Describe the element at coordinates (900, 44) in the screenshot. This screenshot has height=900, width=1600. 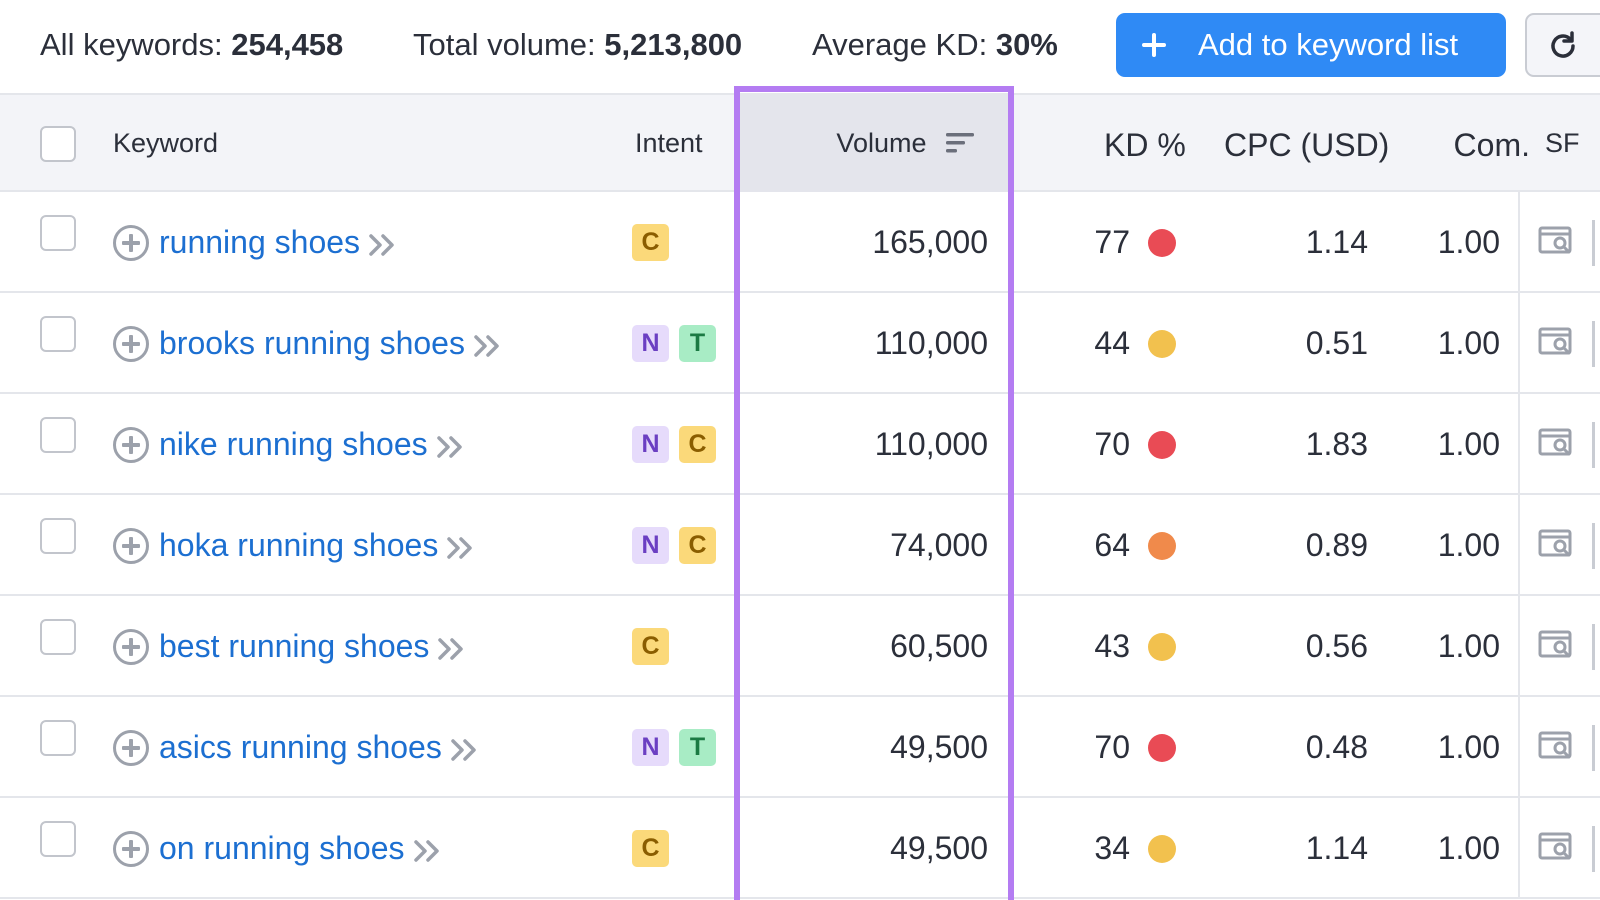
I see `average-kd-label: Average KD:` at that location.